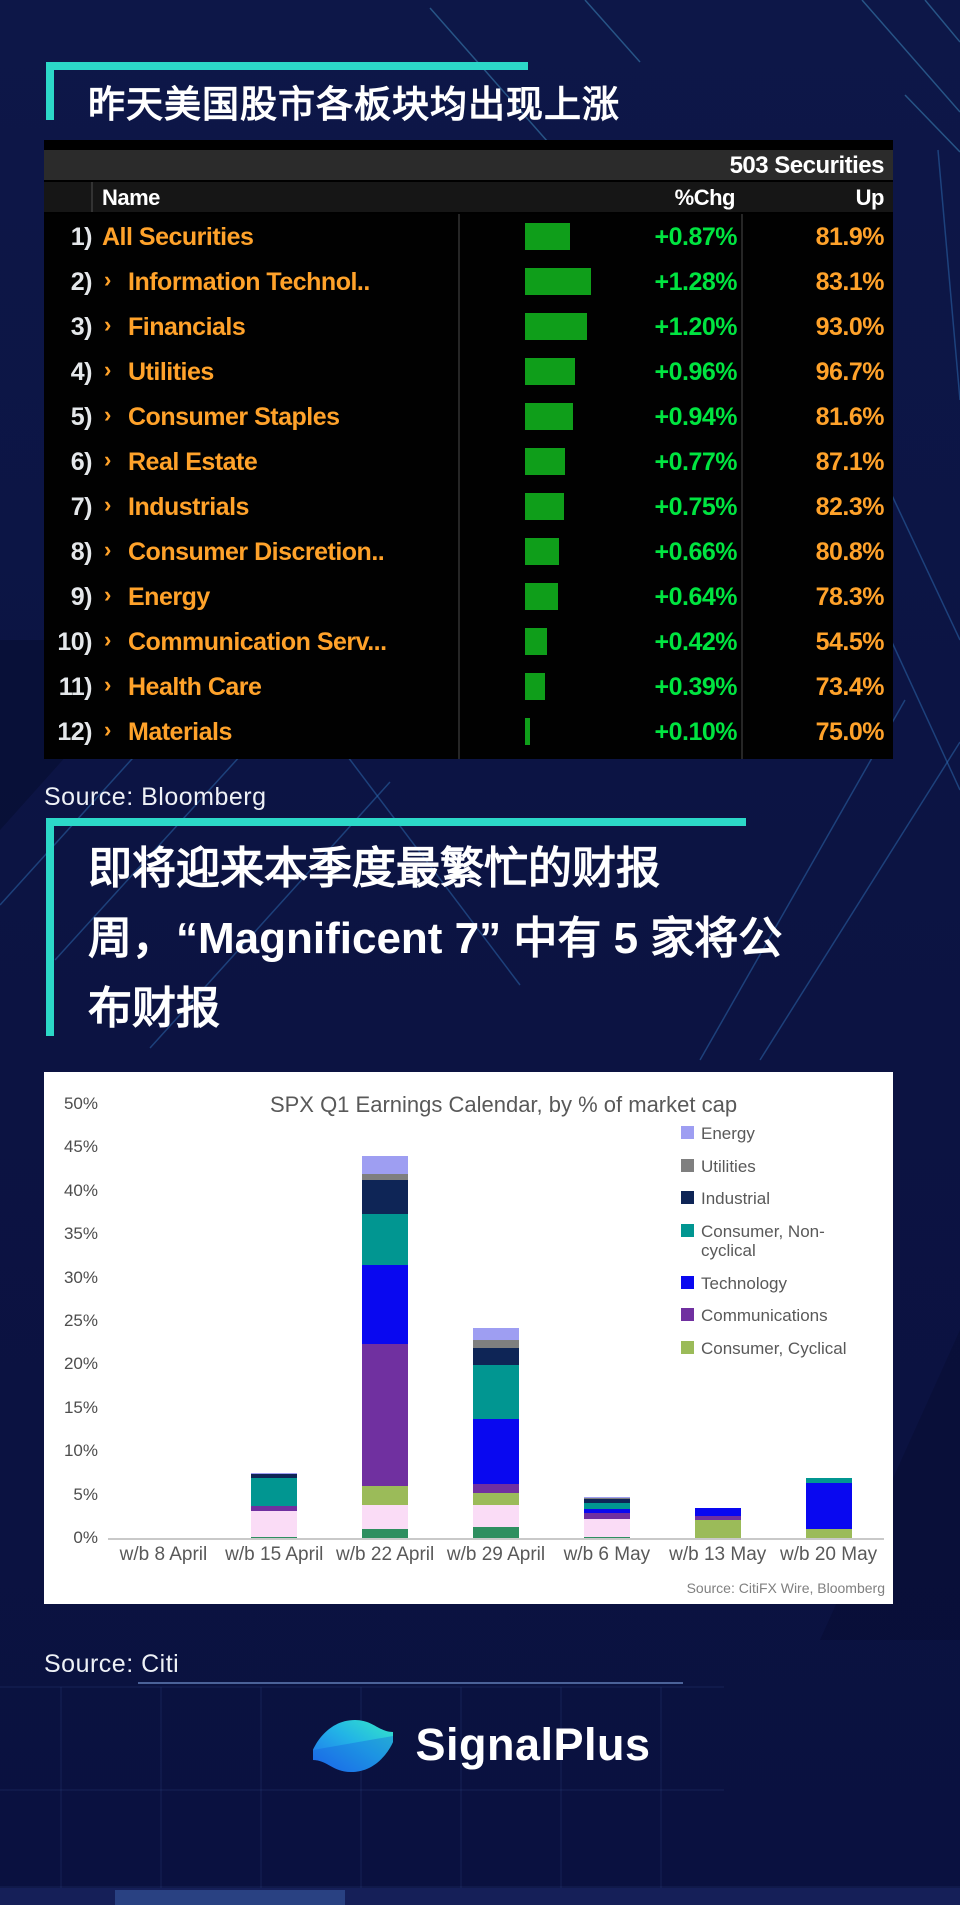  What do you see at coordinates (850, 687) in the screenshot?
I see `up-value: 73.4%` at bounding box center [850, 687].